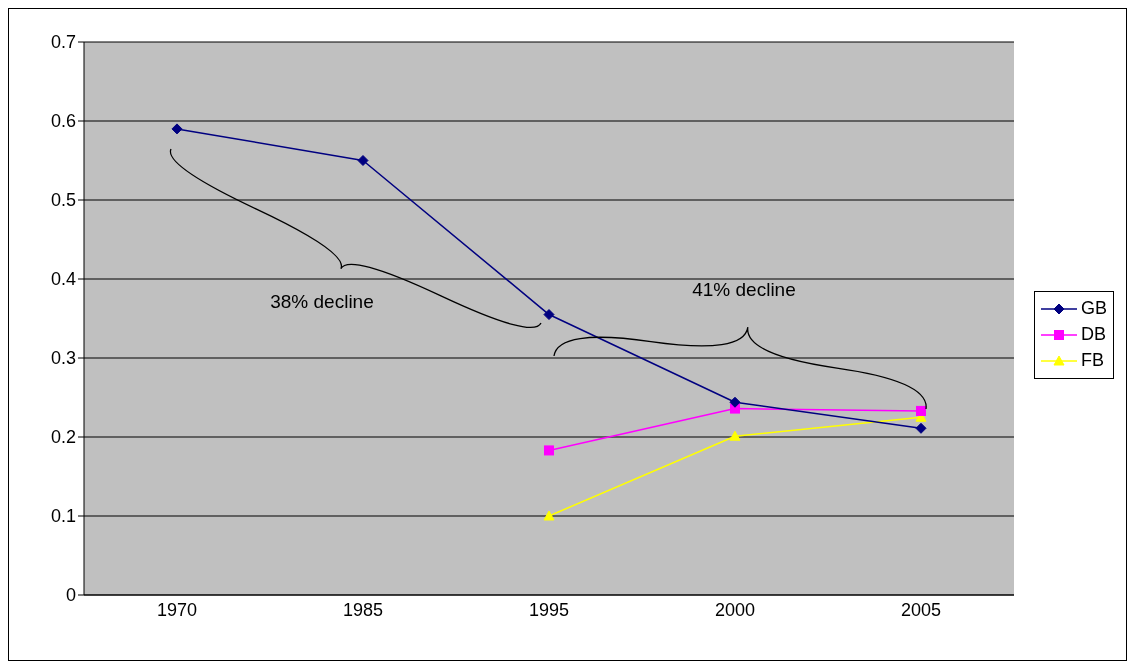 The image size is (1135, 669). What do you see at coordinates (63, 437) in the screenshot?
I see `y-tick-label: 0.2` at bounding box center [63, 437].